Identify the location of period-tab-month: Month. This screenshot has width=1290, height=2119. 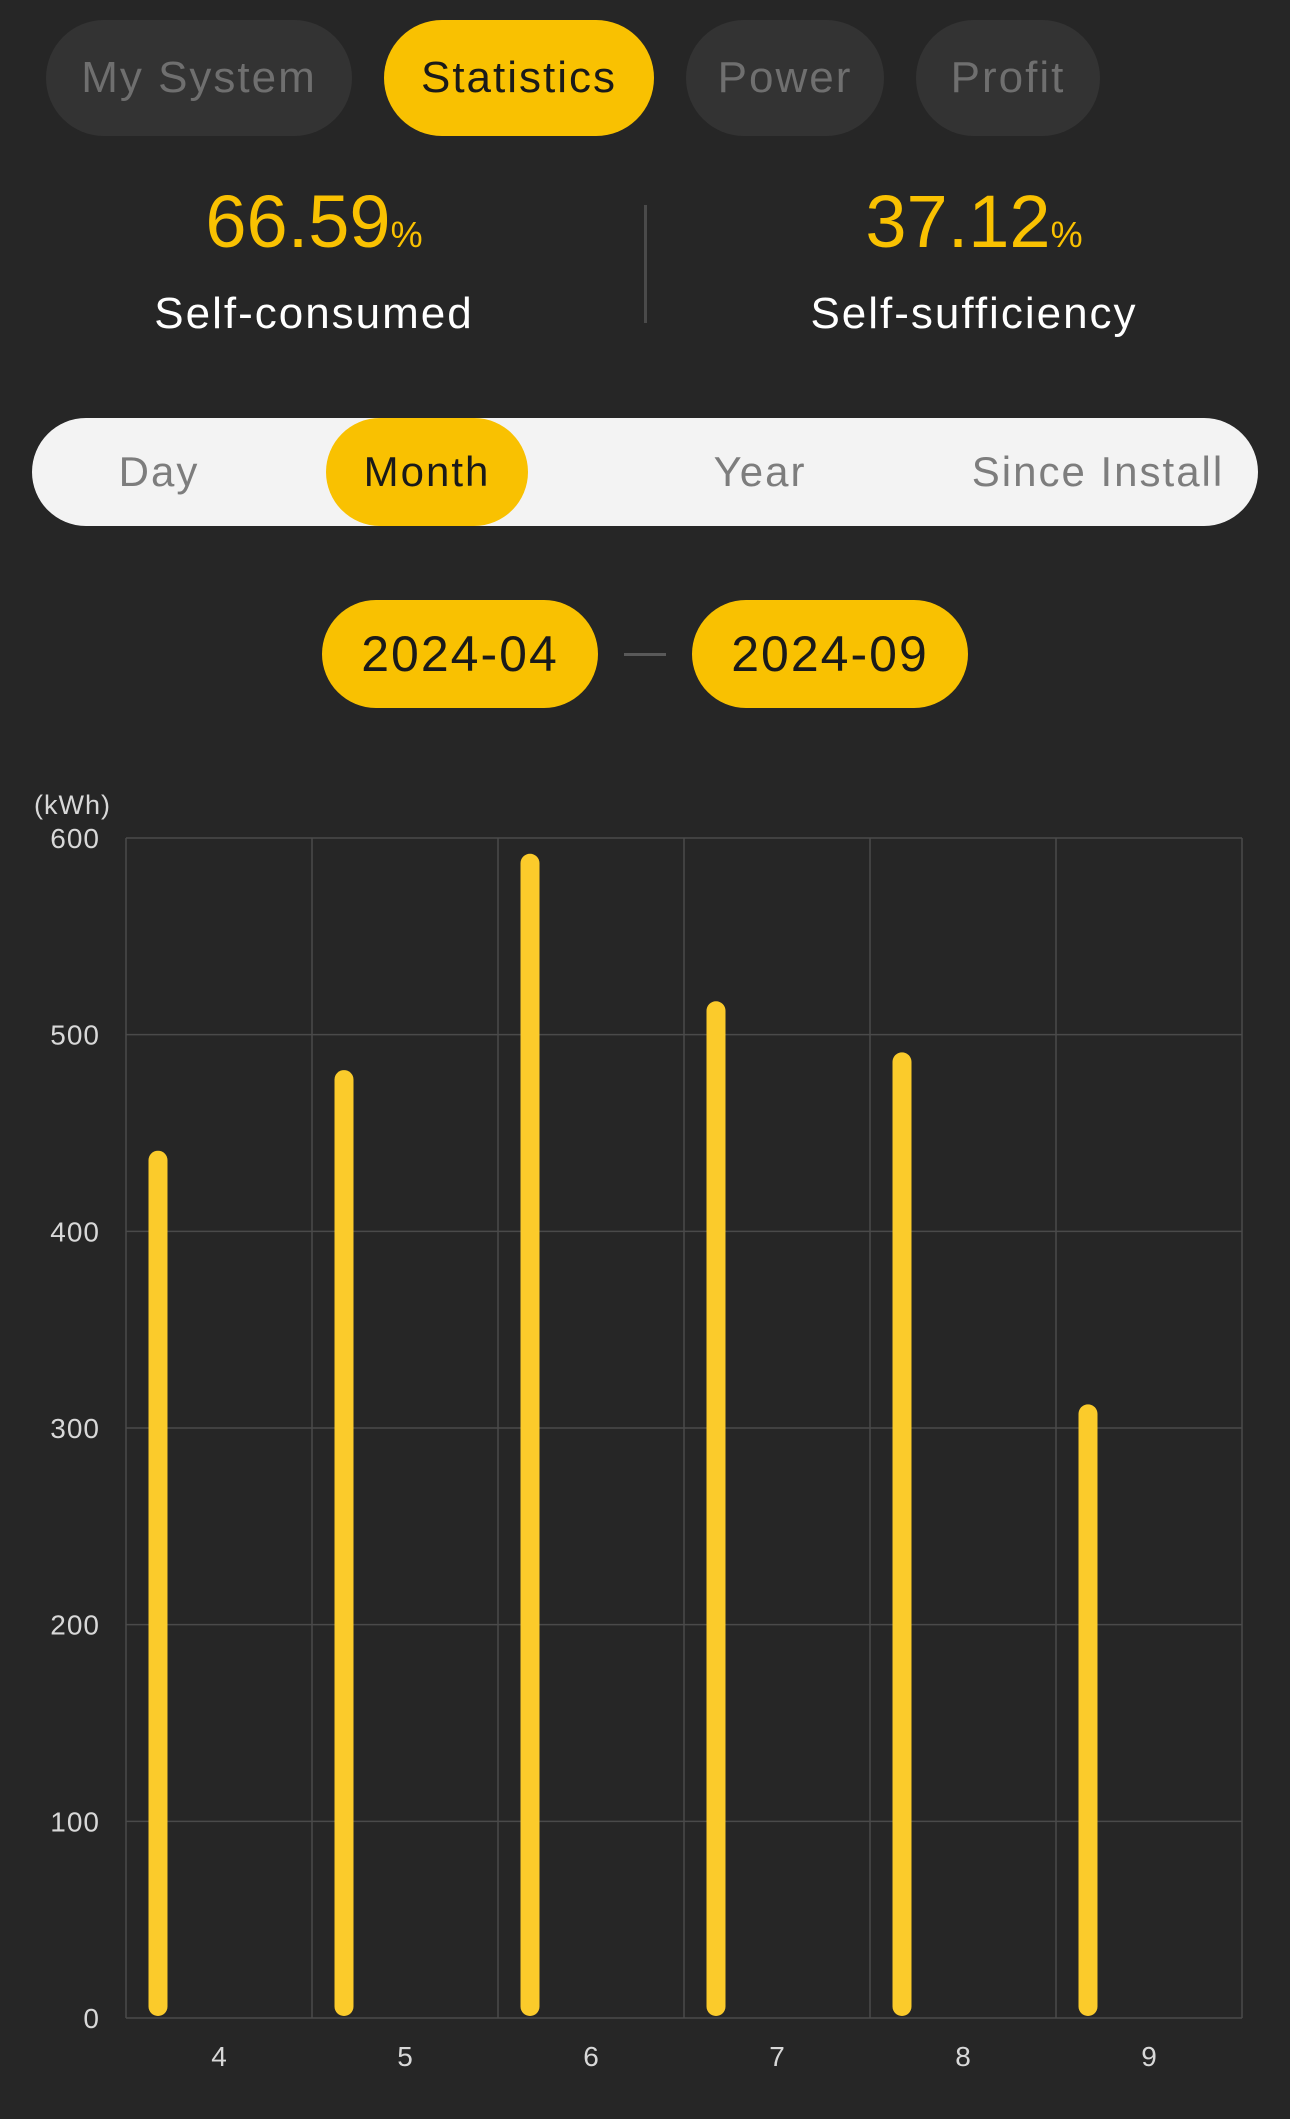
(427, 472).